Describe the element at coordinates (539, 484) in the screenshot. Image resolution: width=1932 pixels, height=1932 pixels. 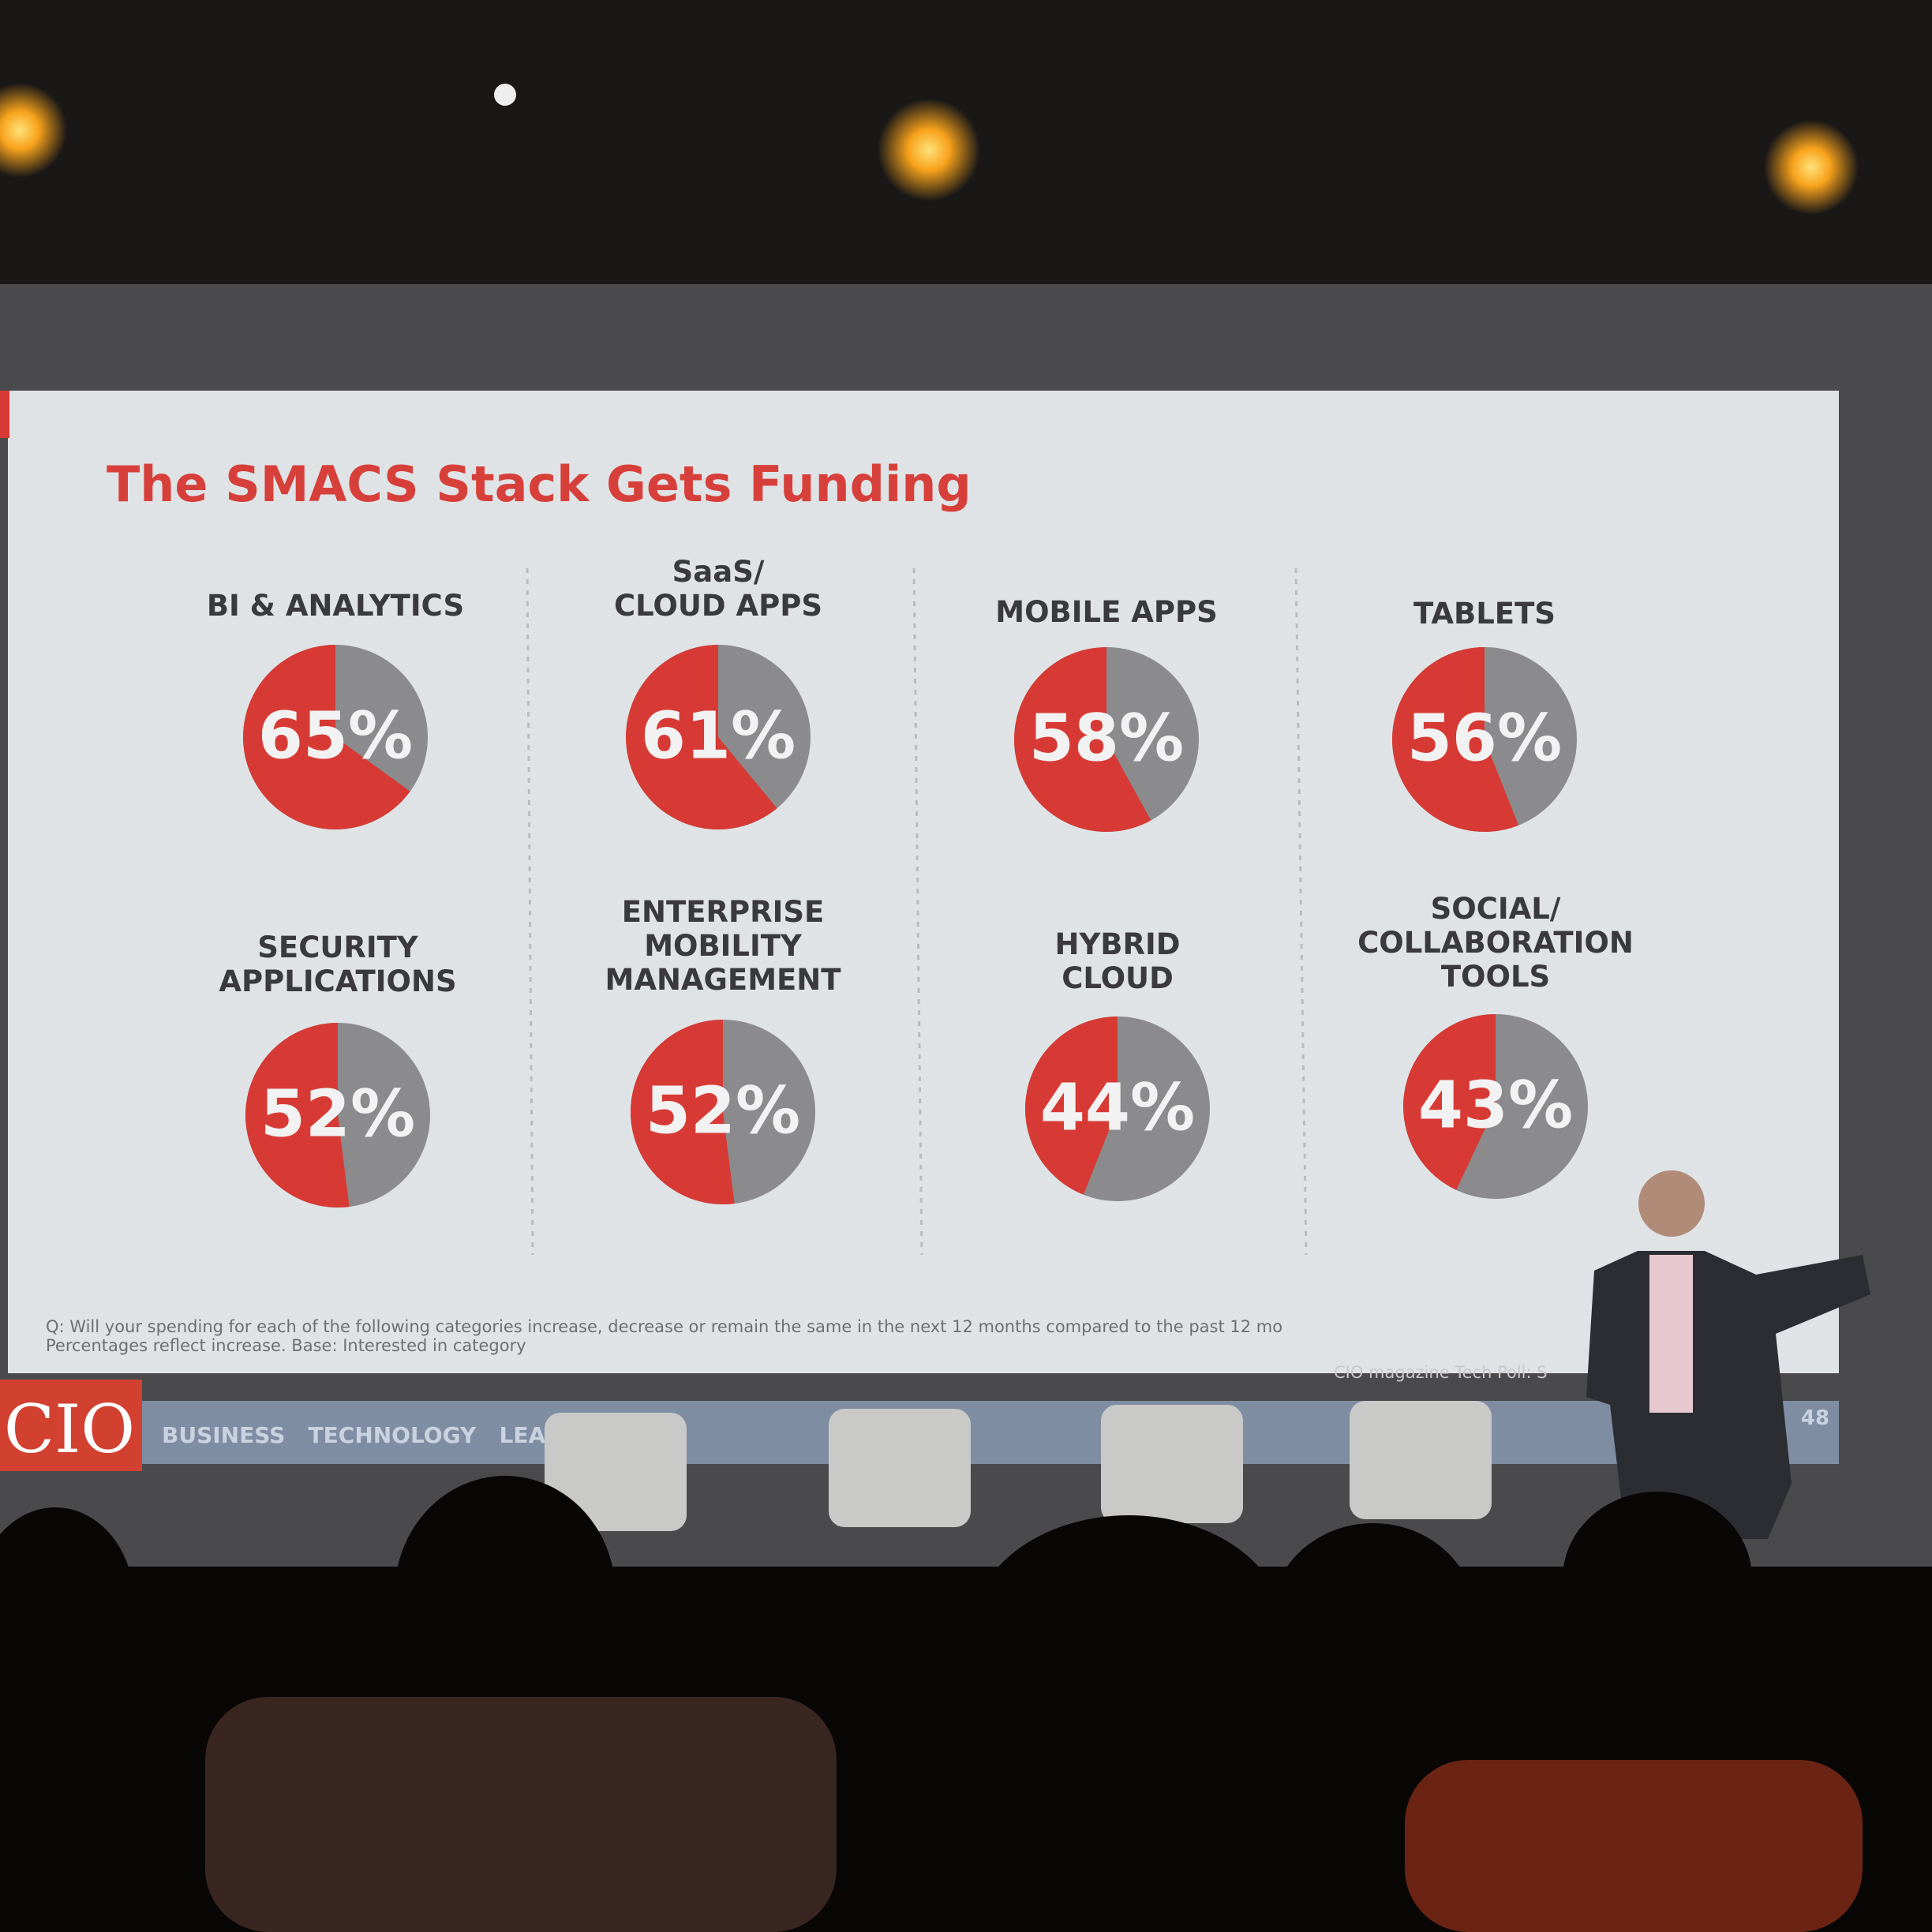
I see `slide-title: The SMACS Stack Gets Funding` at that location.